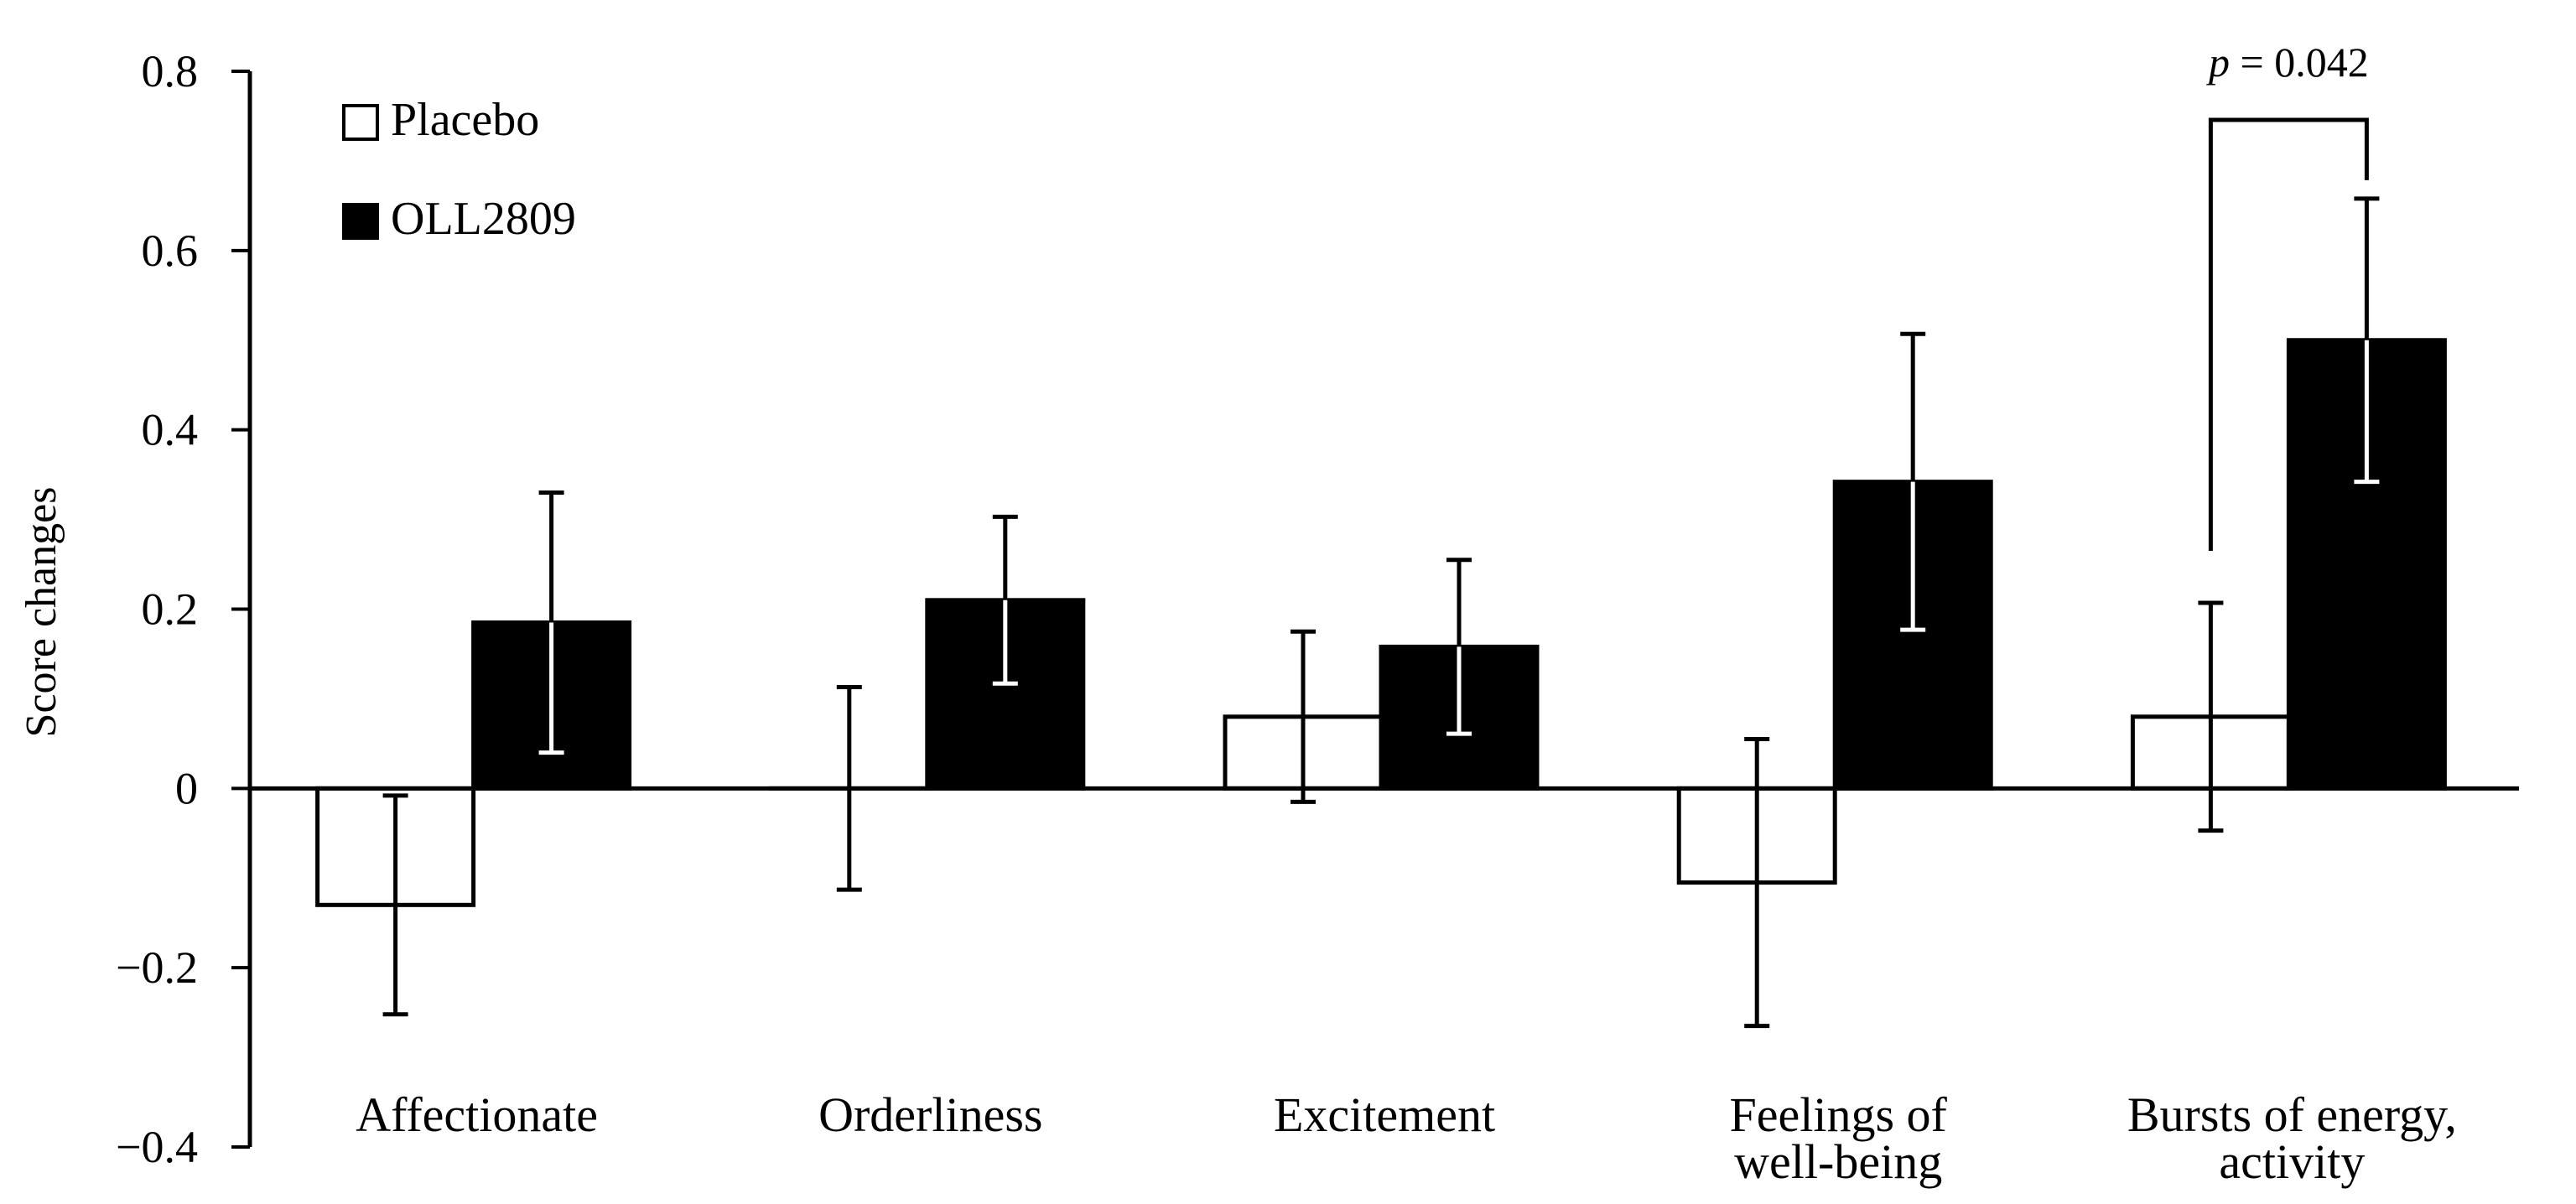 Image resolution: width=2576 pixels, height=1204 pixels. Describe the element at coordinates (483, 219) in the screenshot. I see `legend-label-oll2809: OLL2809` at that location.